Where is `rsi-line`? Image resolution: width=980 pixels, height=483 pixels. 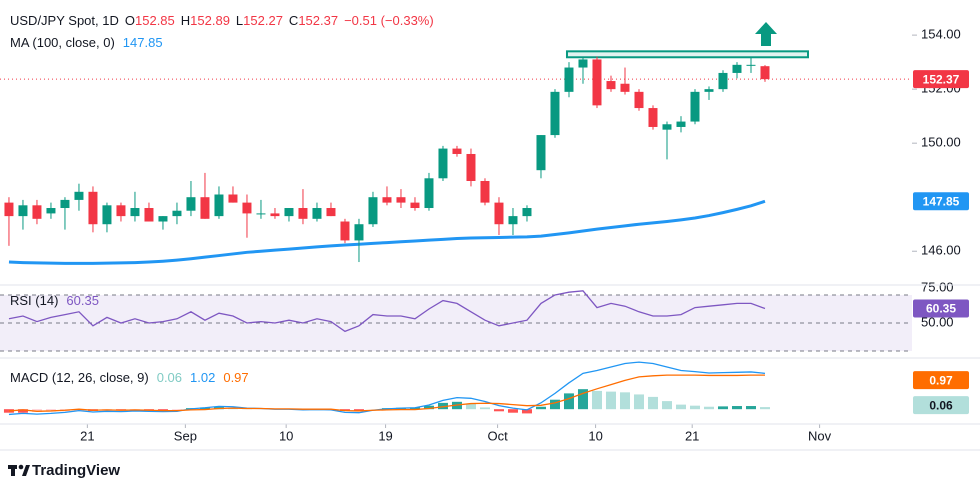 rsi-line is located at coordinates (387, 311).